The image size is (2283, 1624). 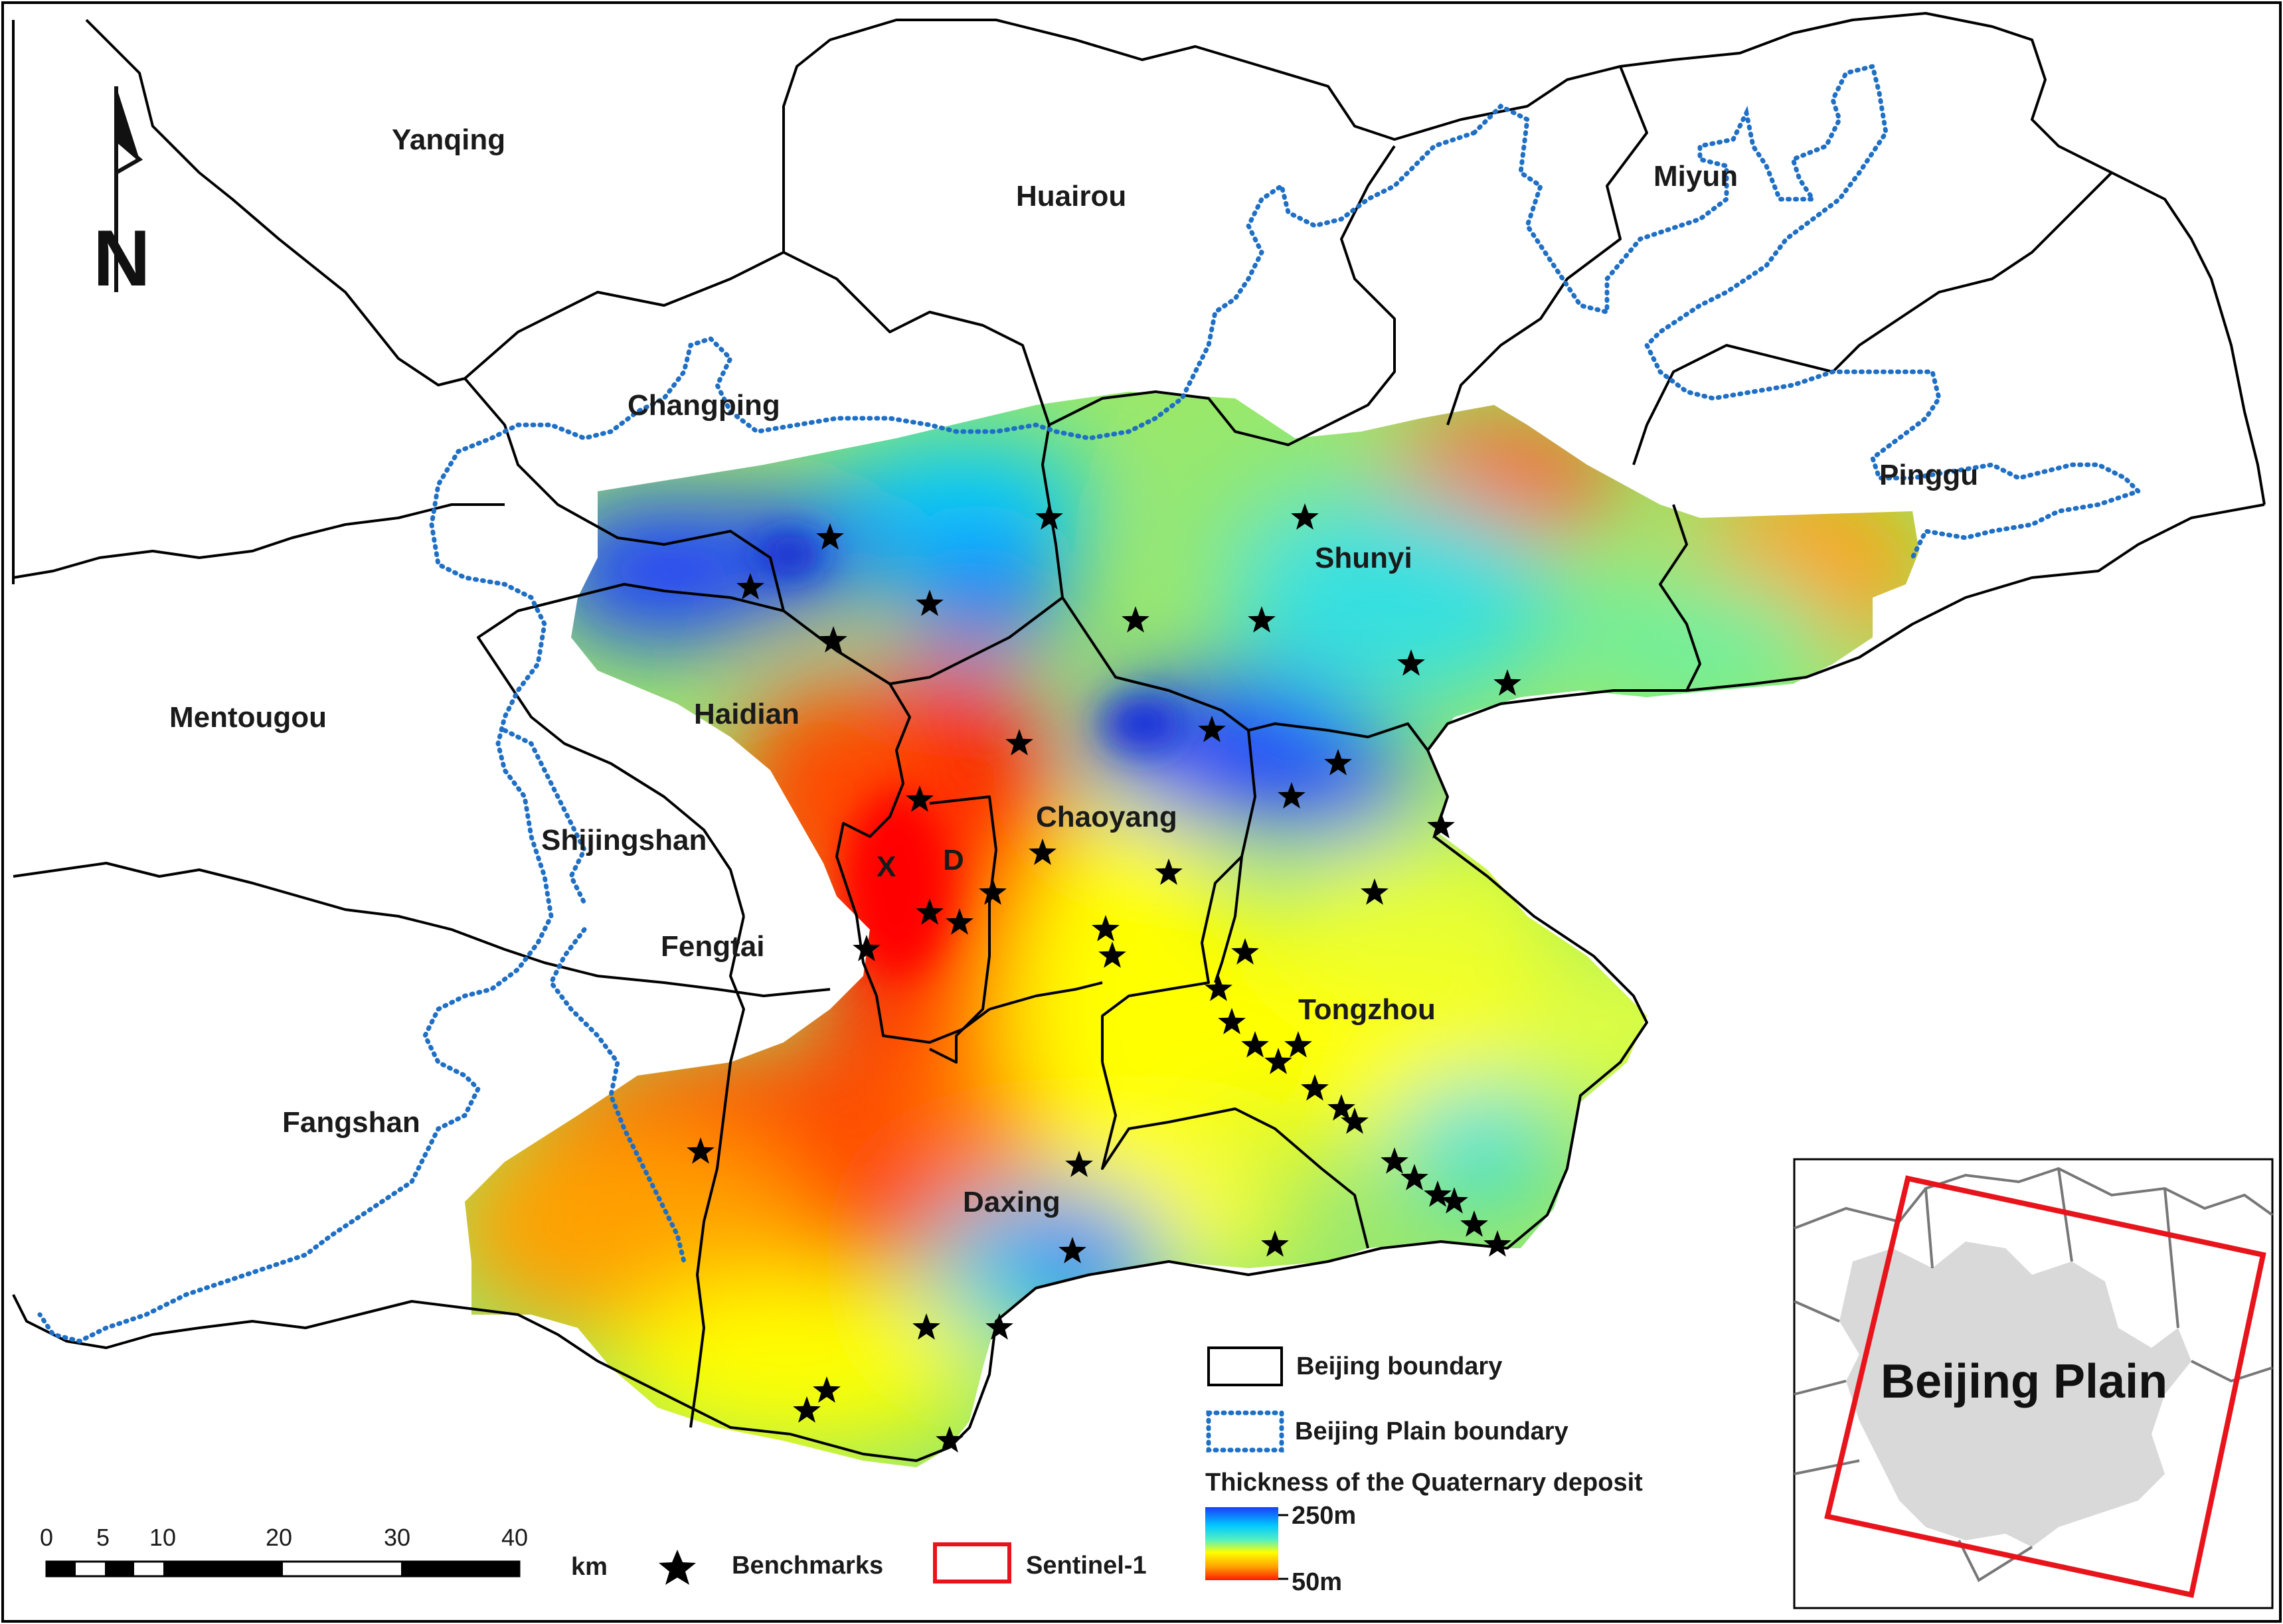 What do you see at coordinates (351, 1122) in the screenshot?
I see `label-fangshan: Fangshan` at bounding box center [351, 1122].